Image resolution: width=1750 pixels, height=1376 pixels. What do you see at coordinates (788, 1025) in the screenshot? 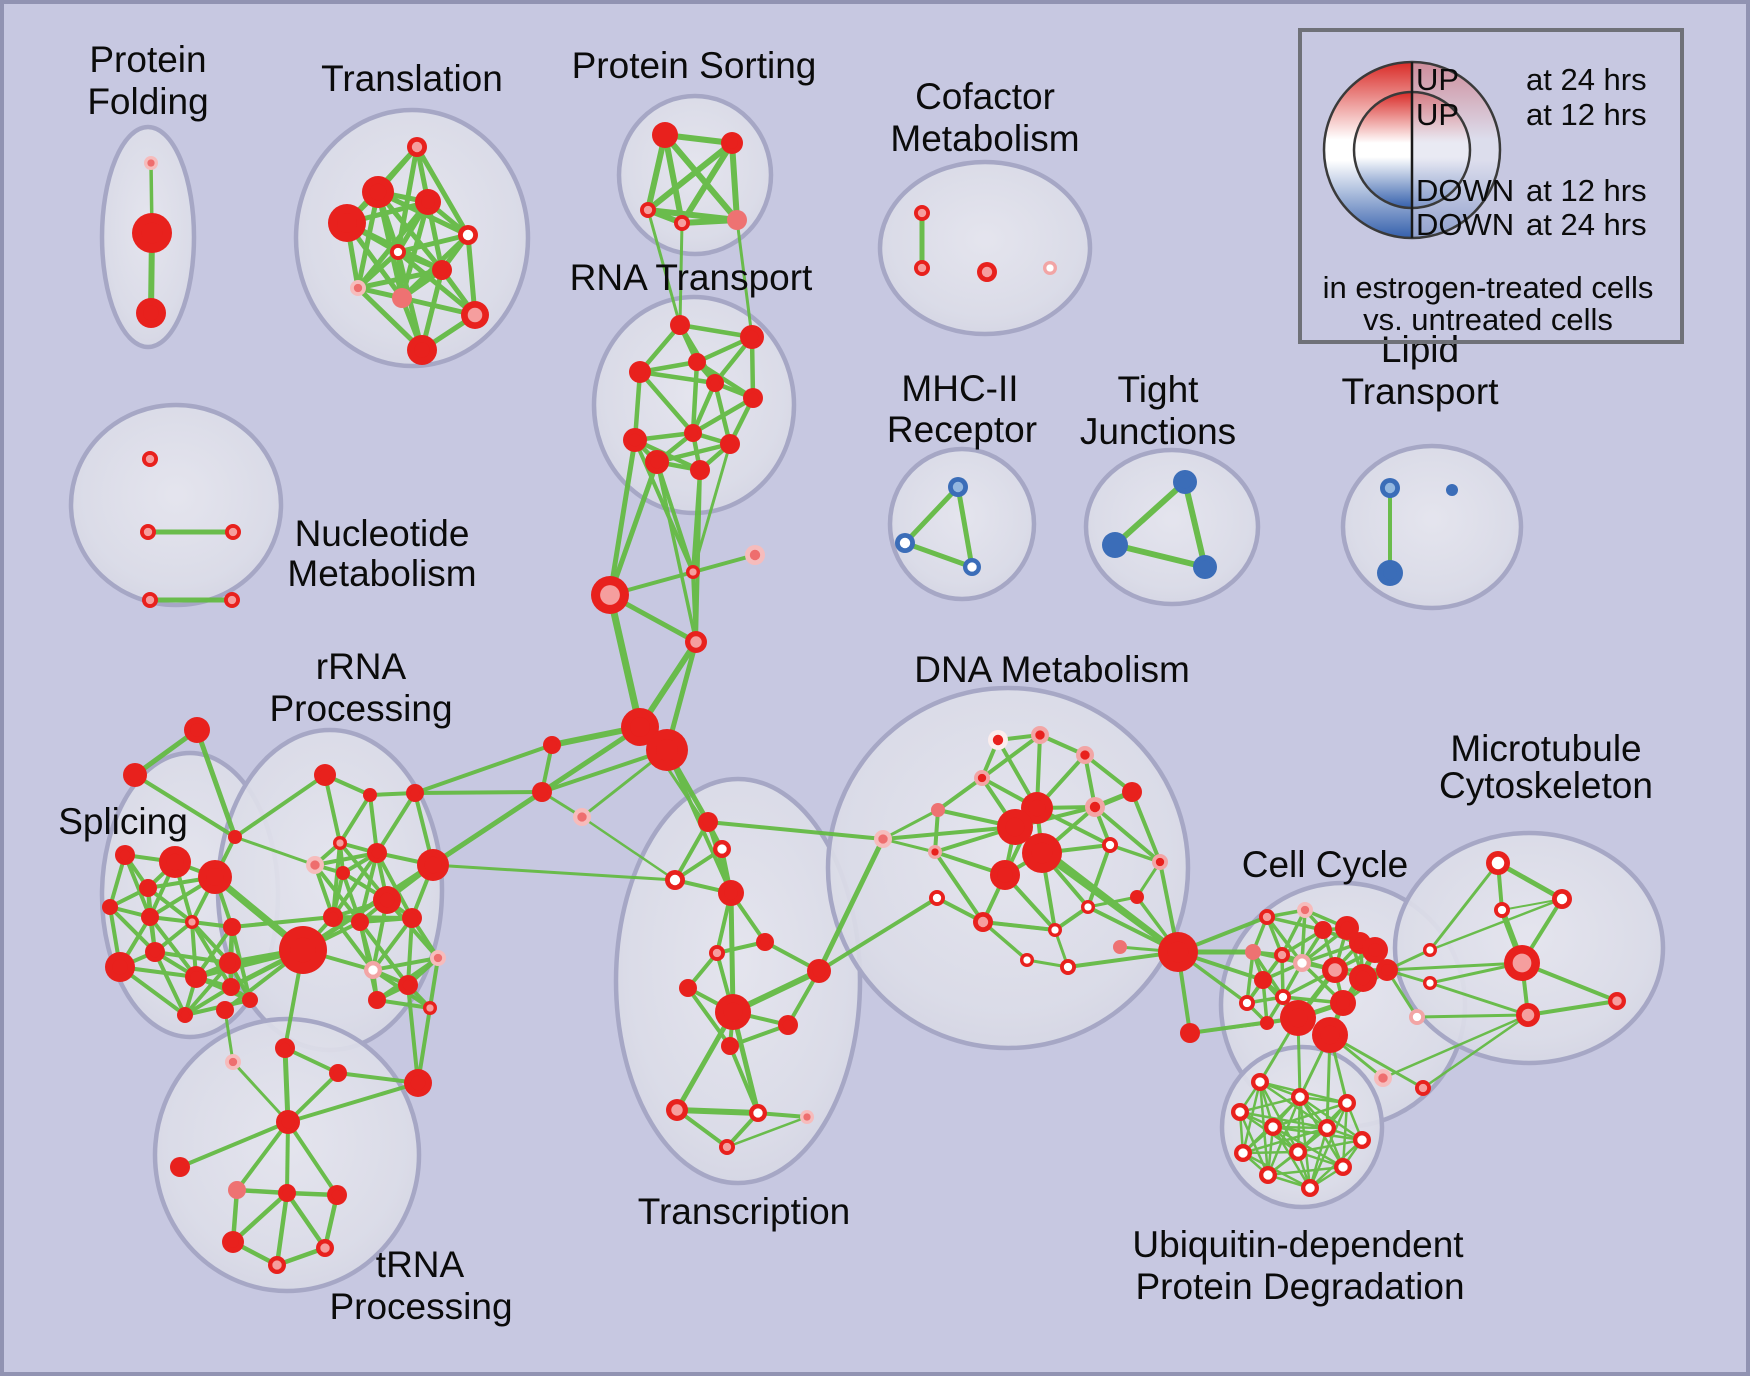
I see `network-node-tc10` at bounding box center [788, 1025].